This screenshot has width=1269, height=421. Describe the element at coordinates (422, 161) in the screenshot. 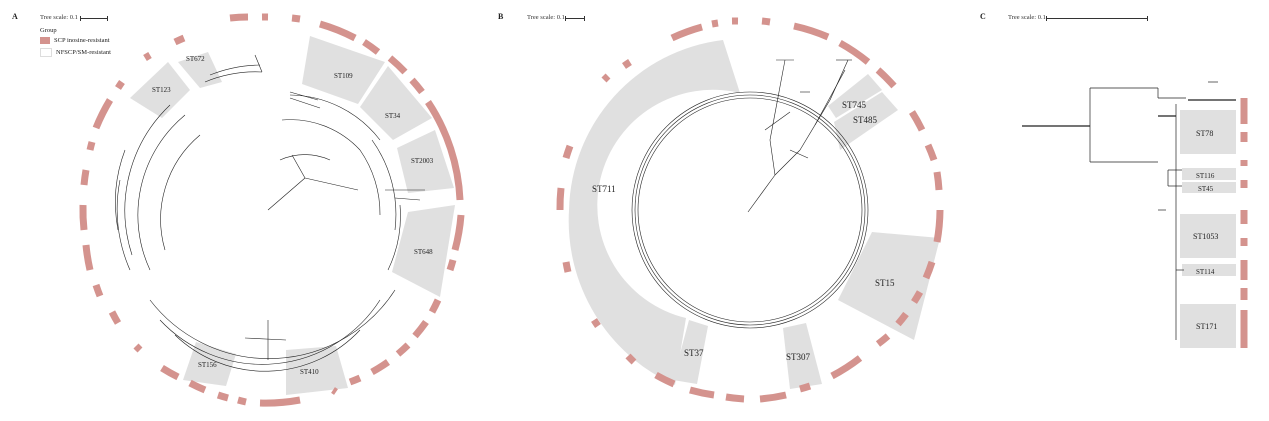

I see `clade-label-st2003: ST2003` at that location.